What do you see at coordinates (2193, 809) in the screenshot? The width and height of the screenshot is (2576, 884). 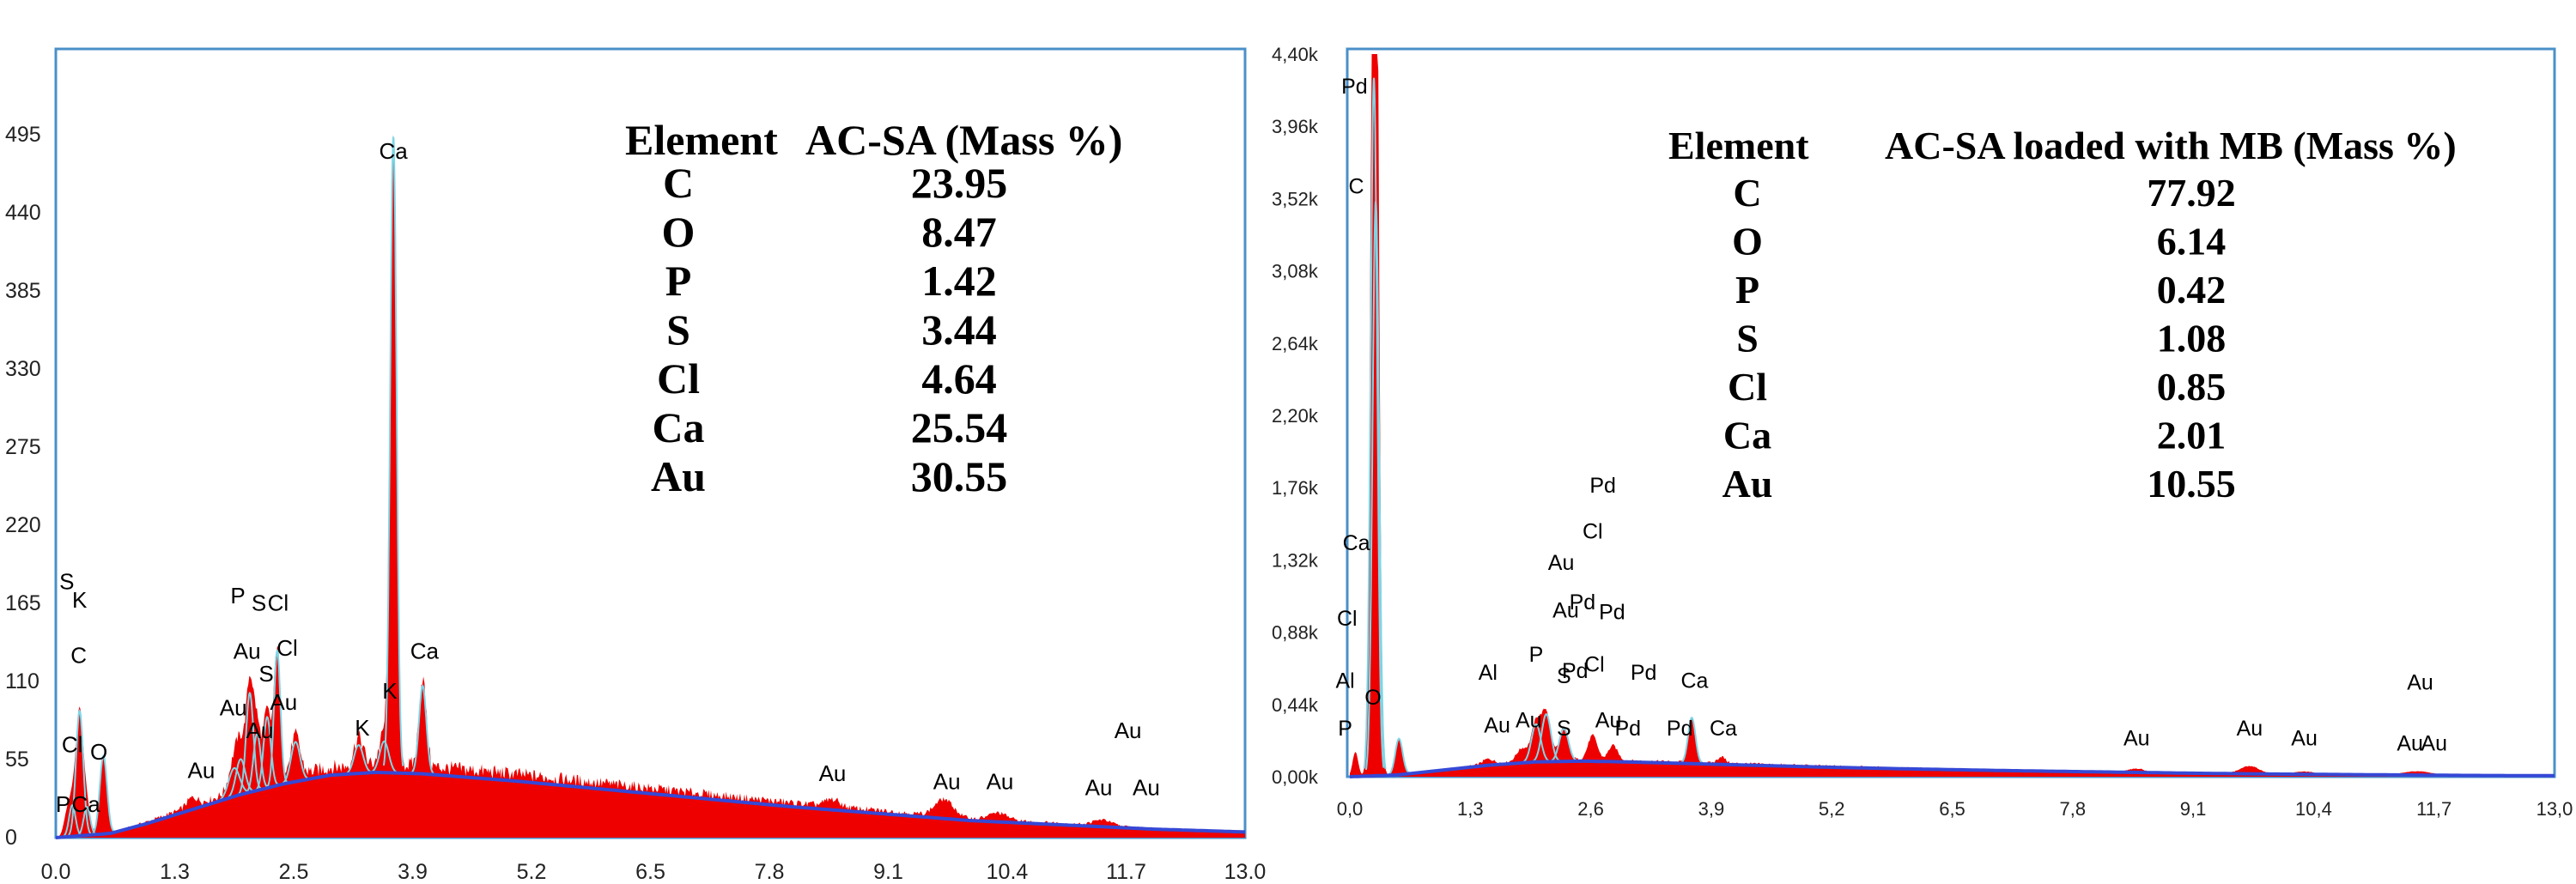 I see `x-tick-label: 9,1` at bounding box center [2193, 809].